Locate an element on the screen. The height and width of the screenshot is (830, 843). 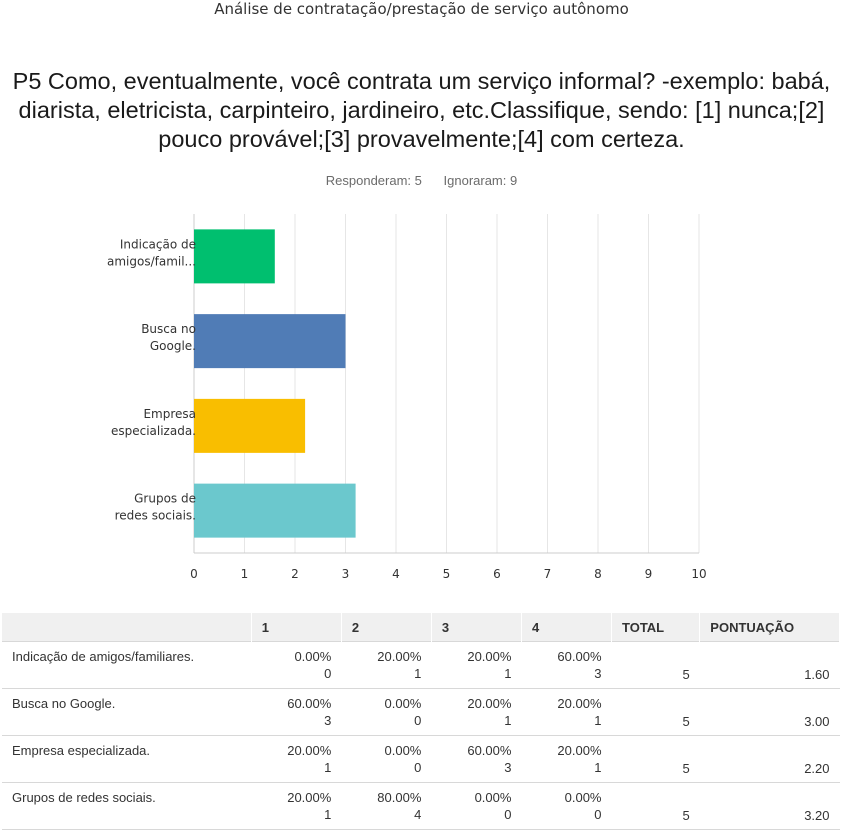
bars is located at coordinates (275, 383).